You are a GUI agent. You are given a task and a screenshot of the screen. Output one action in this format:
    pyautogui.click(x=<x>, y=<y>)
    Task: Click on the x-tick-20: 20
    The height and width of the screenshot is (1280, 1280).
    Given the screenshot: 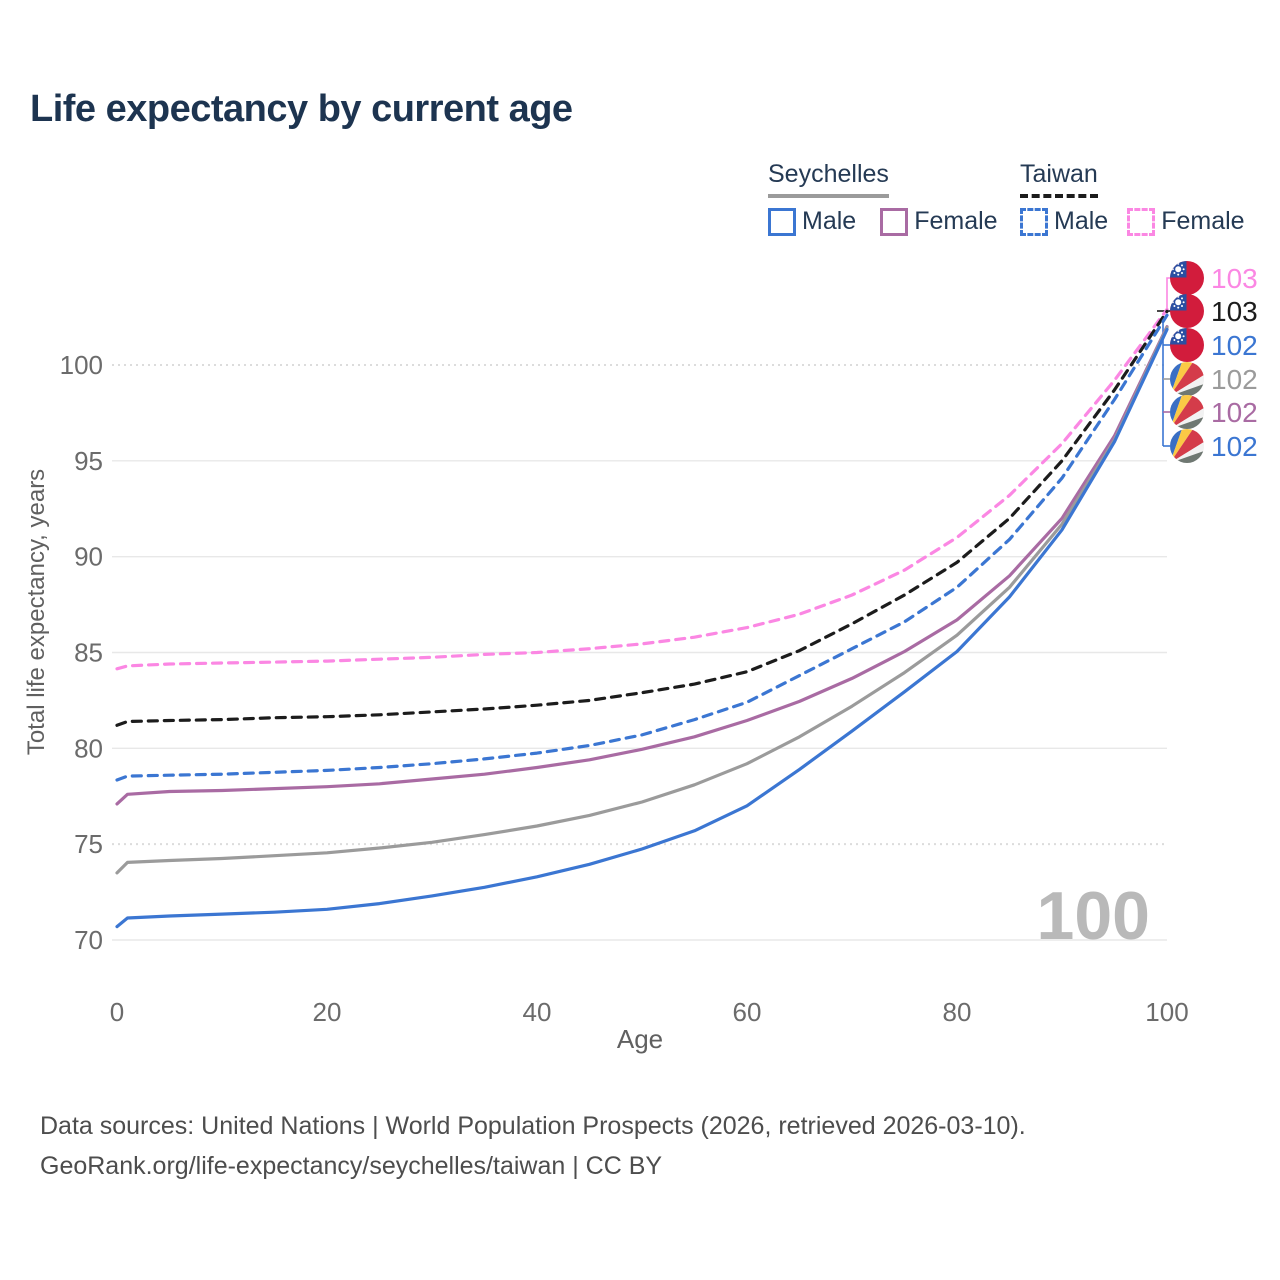 What is the action you would take?
    pyautogui.click(x=327, y=1012)
    